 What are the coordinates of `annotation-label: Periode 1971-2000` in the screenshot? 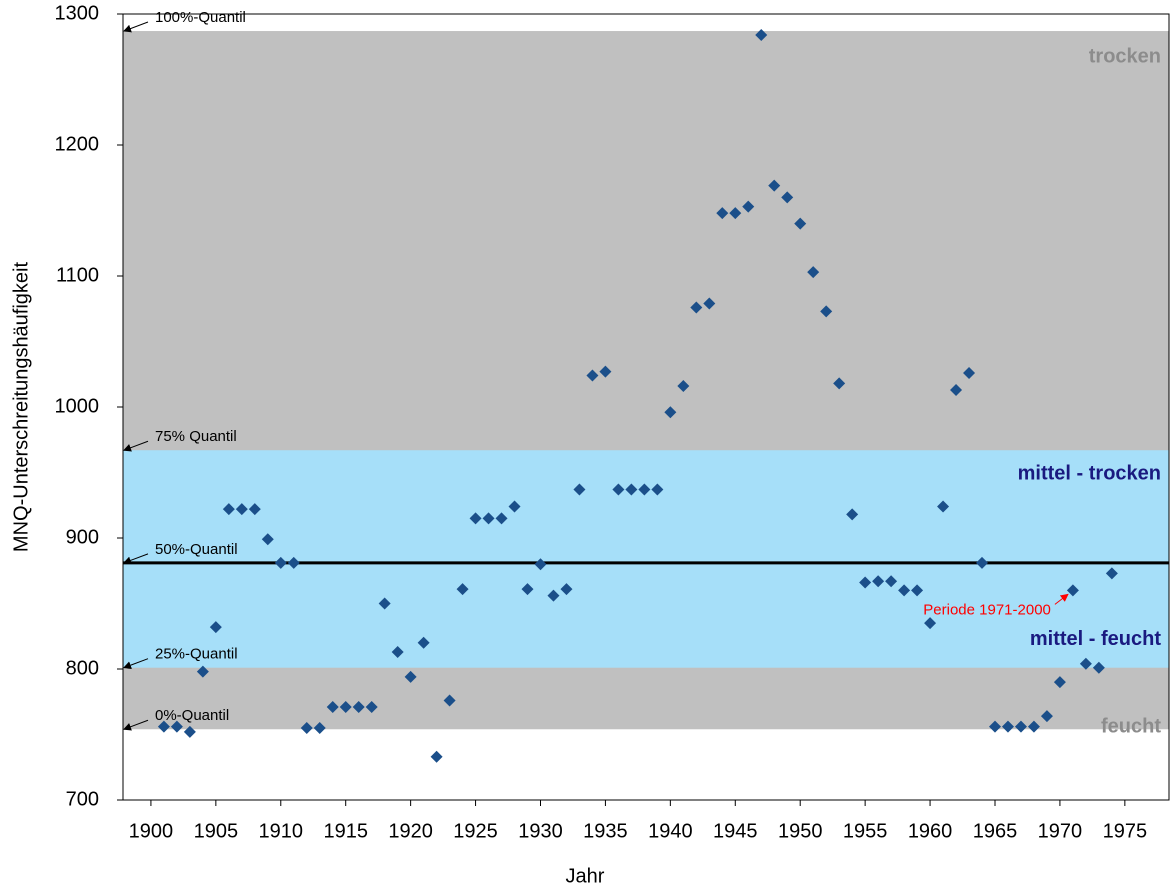 It's located at (987, 609).